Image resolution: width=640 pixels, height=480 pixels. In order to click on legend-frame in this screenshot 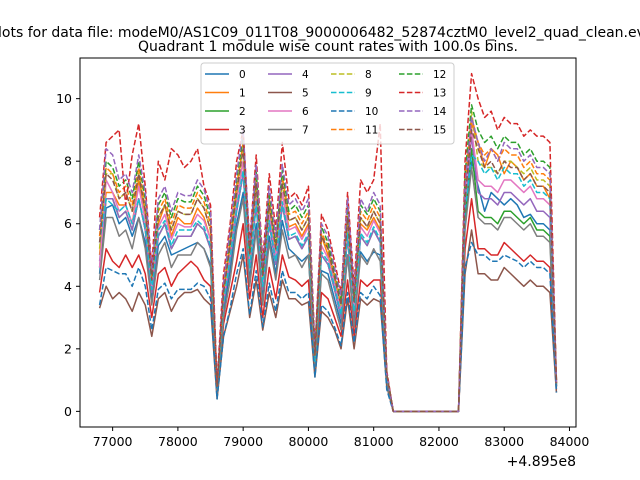, I will do `click(327, 103)`.